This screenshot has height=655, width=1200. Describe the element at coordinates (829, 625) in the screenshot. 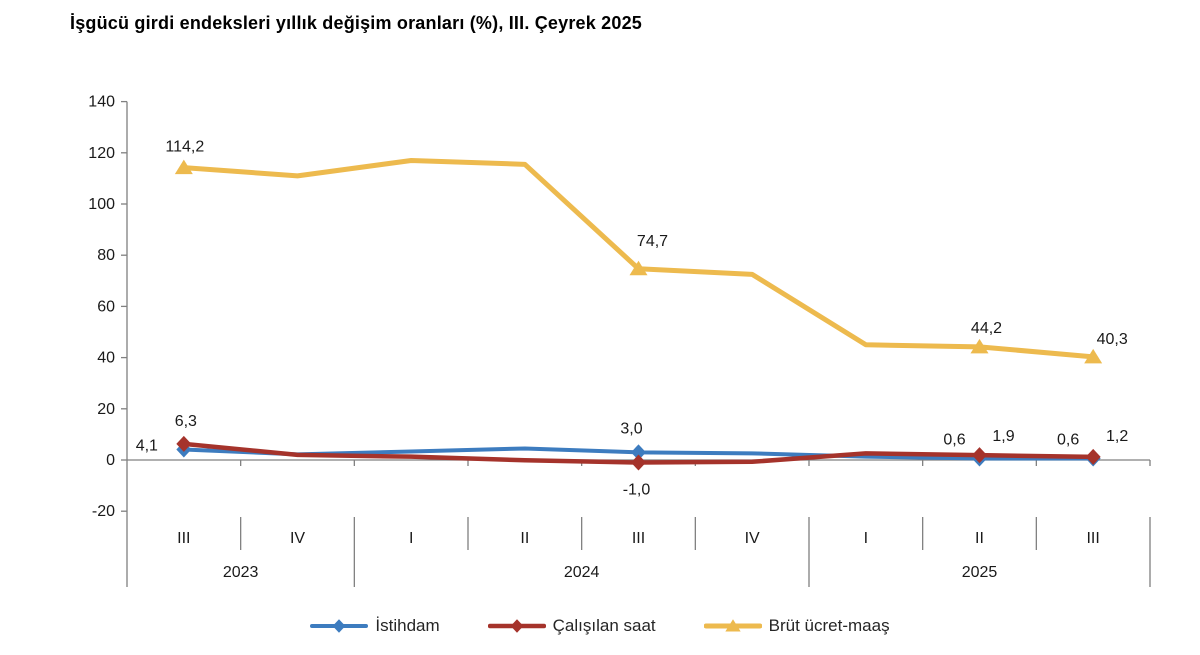

I see `legend-label: Brüt ücret-maaş` at that location.